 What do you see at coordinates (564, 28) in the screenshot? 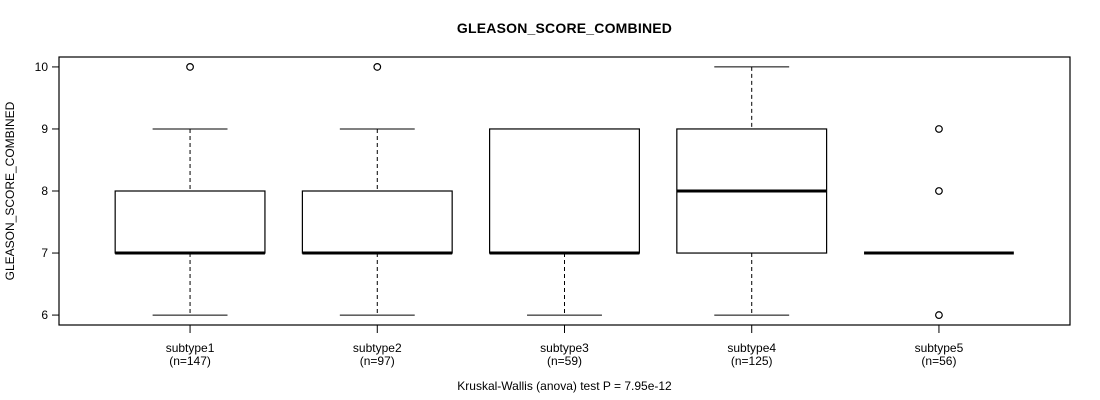
I see `chart-title: GLEASON_SCORE_COMBINED` at bounding box center [564, 28].